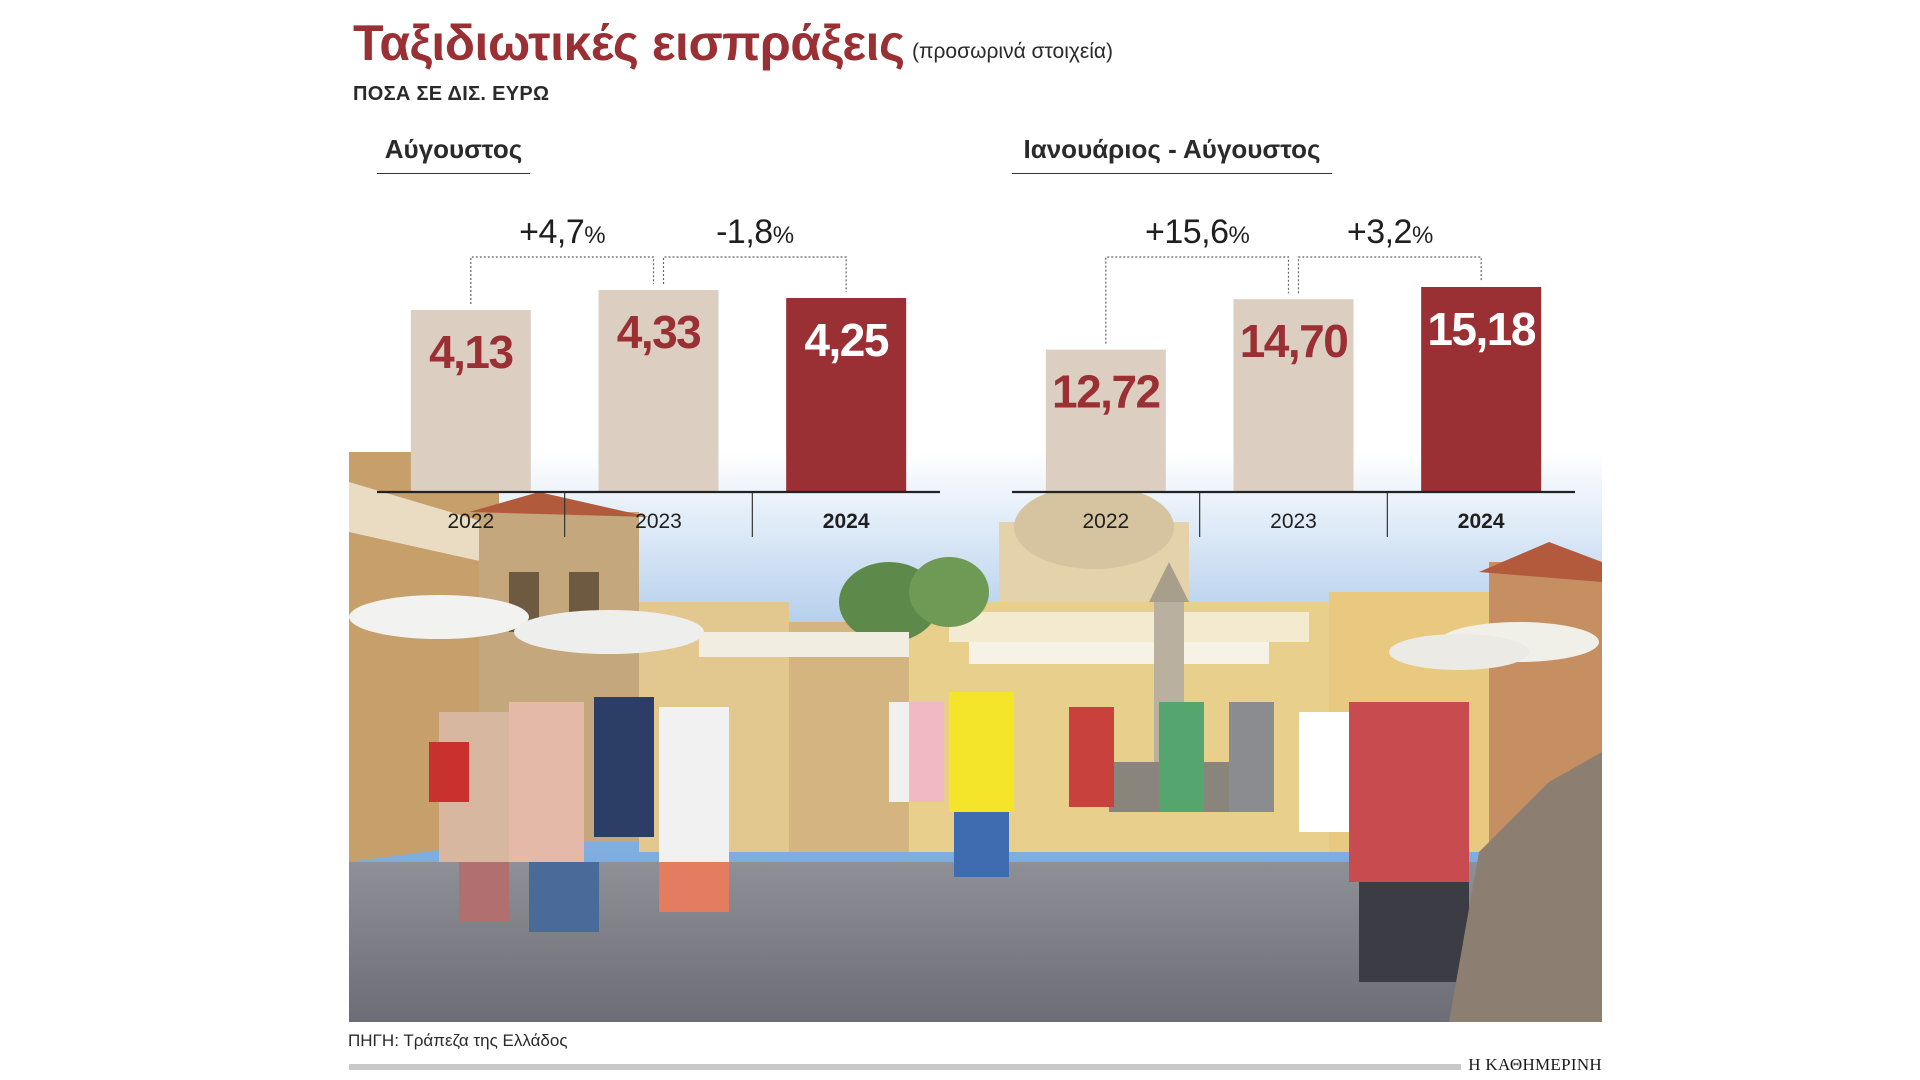  I want to click on category-label-2024-0: 2024, so click(846, 521).